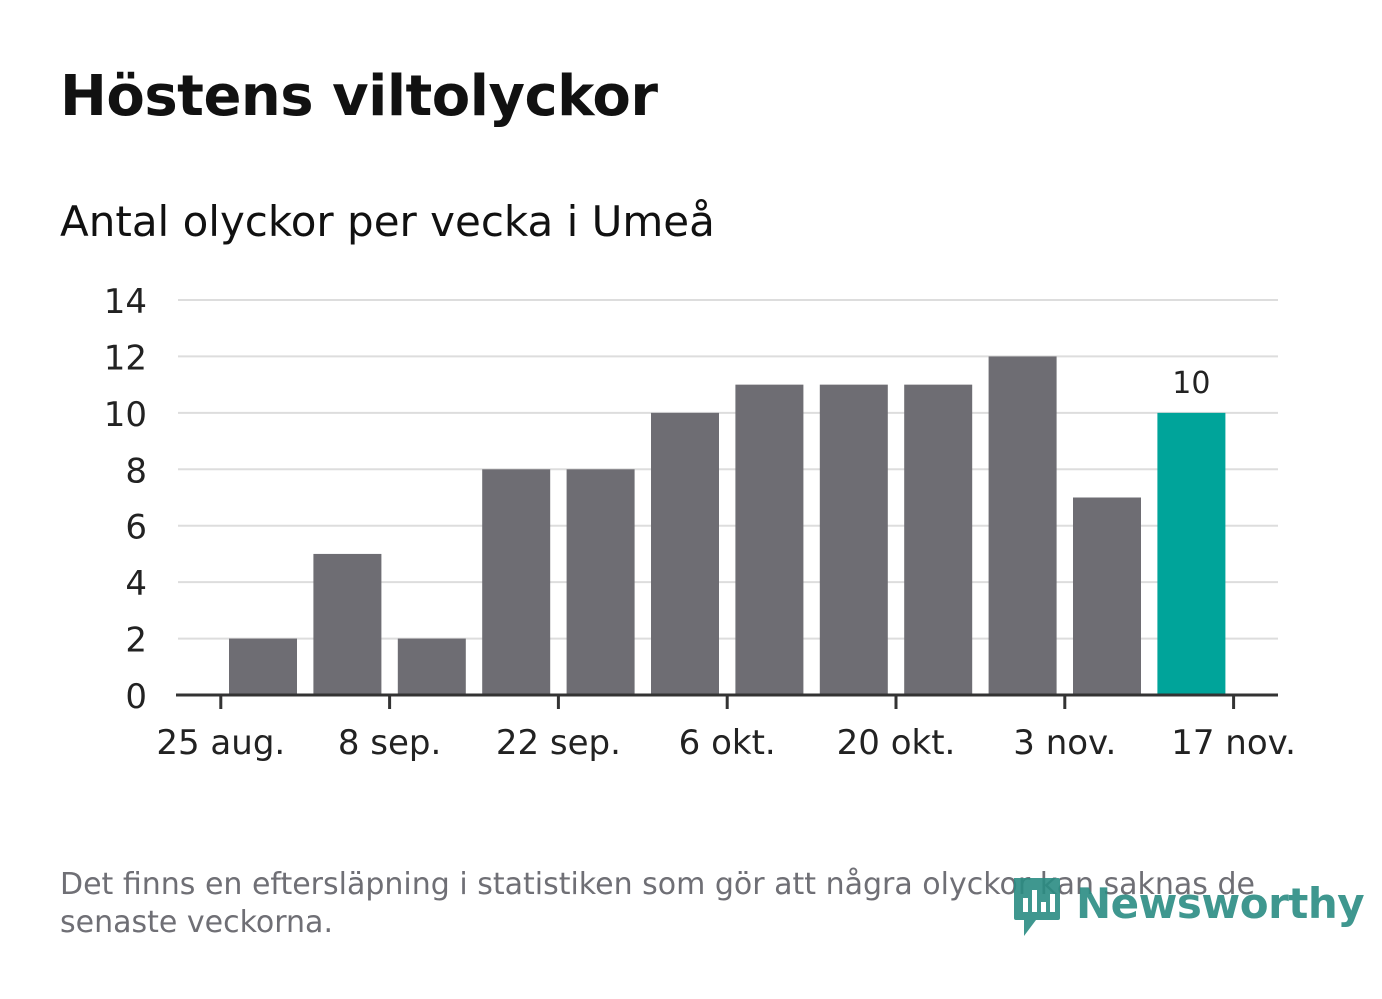 The width and height of the screenshot is (1382, 999). I want to click on y-tick-label: 2, so click(136, 641).